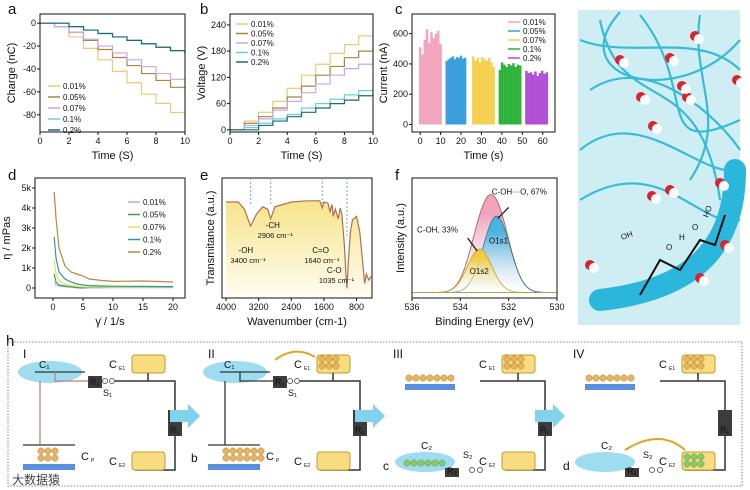 Image resolution: width=750 pixels, height=490 pixels. I want to click on resistor-label: R₂, so click(632, 471).